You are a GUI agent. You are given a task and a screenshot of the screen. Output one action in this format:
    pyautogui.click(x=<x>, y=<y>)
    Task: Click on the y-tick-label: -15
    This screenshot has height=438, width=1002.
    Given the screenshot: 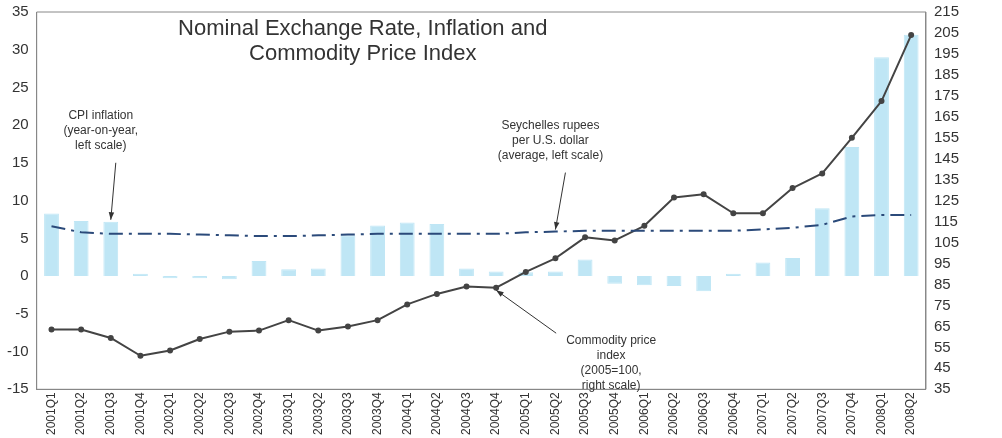 What is the action you would take?
    pyautogui.click(x=17, y=388)
    